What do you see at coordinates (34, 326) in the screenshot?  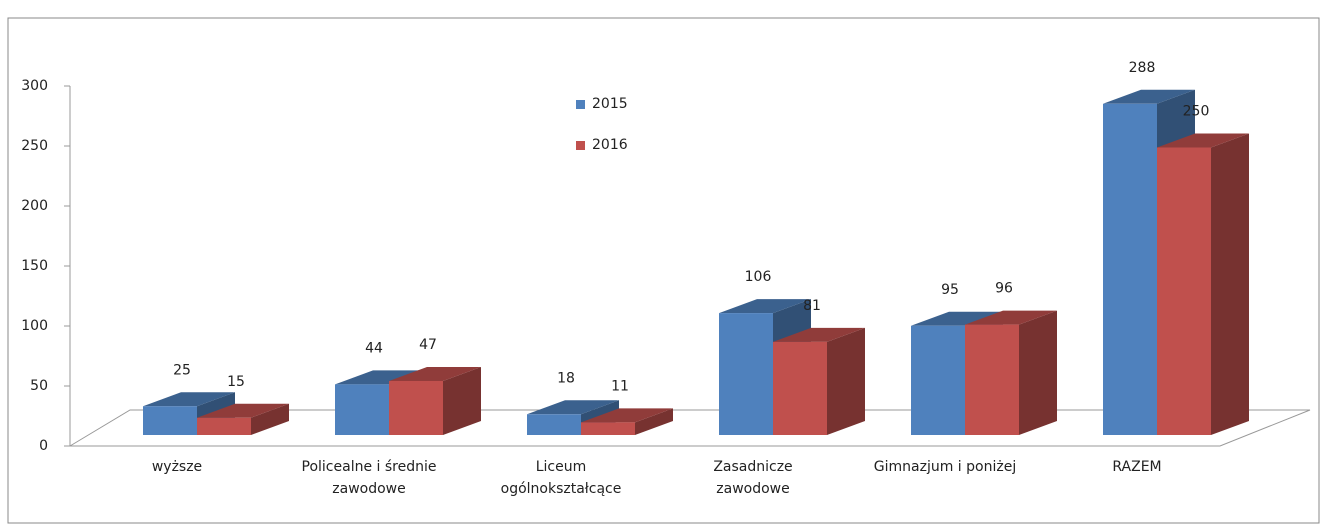 I see `y-tick-label: 100` at bounding box center [34, 326].